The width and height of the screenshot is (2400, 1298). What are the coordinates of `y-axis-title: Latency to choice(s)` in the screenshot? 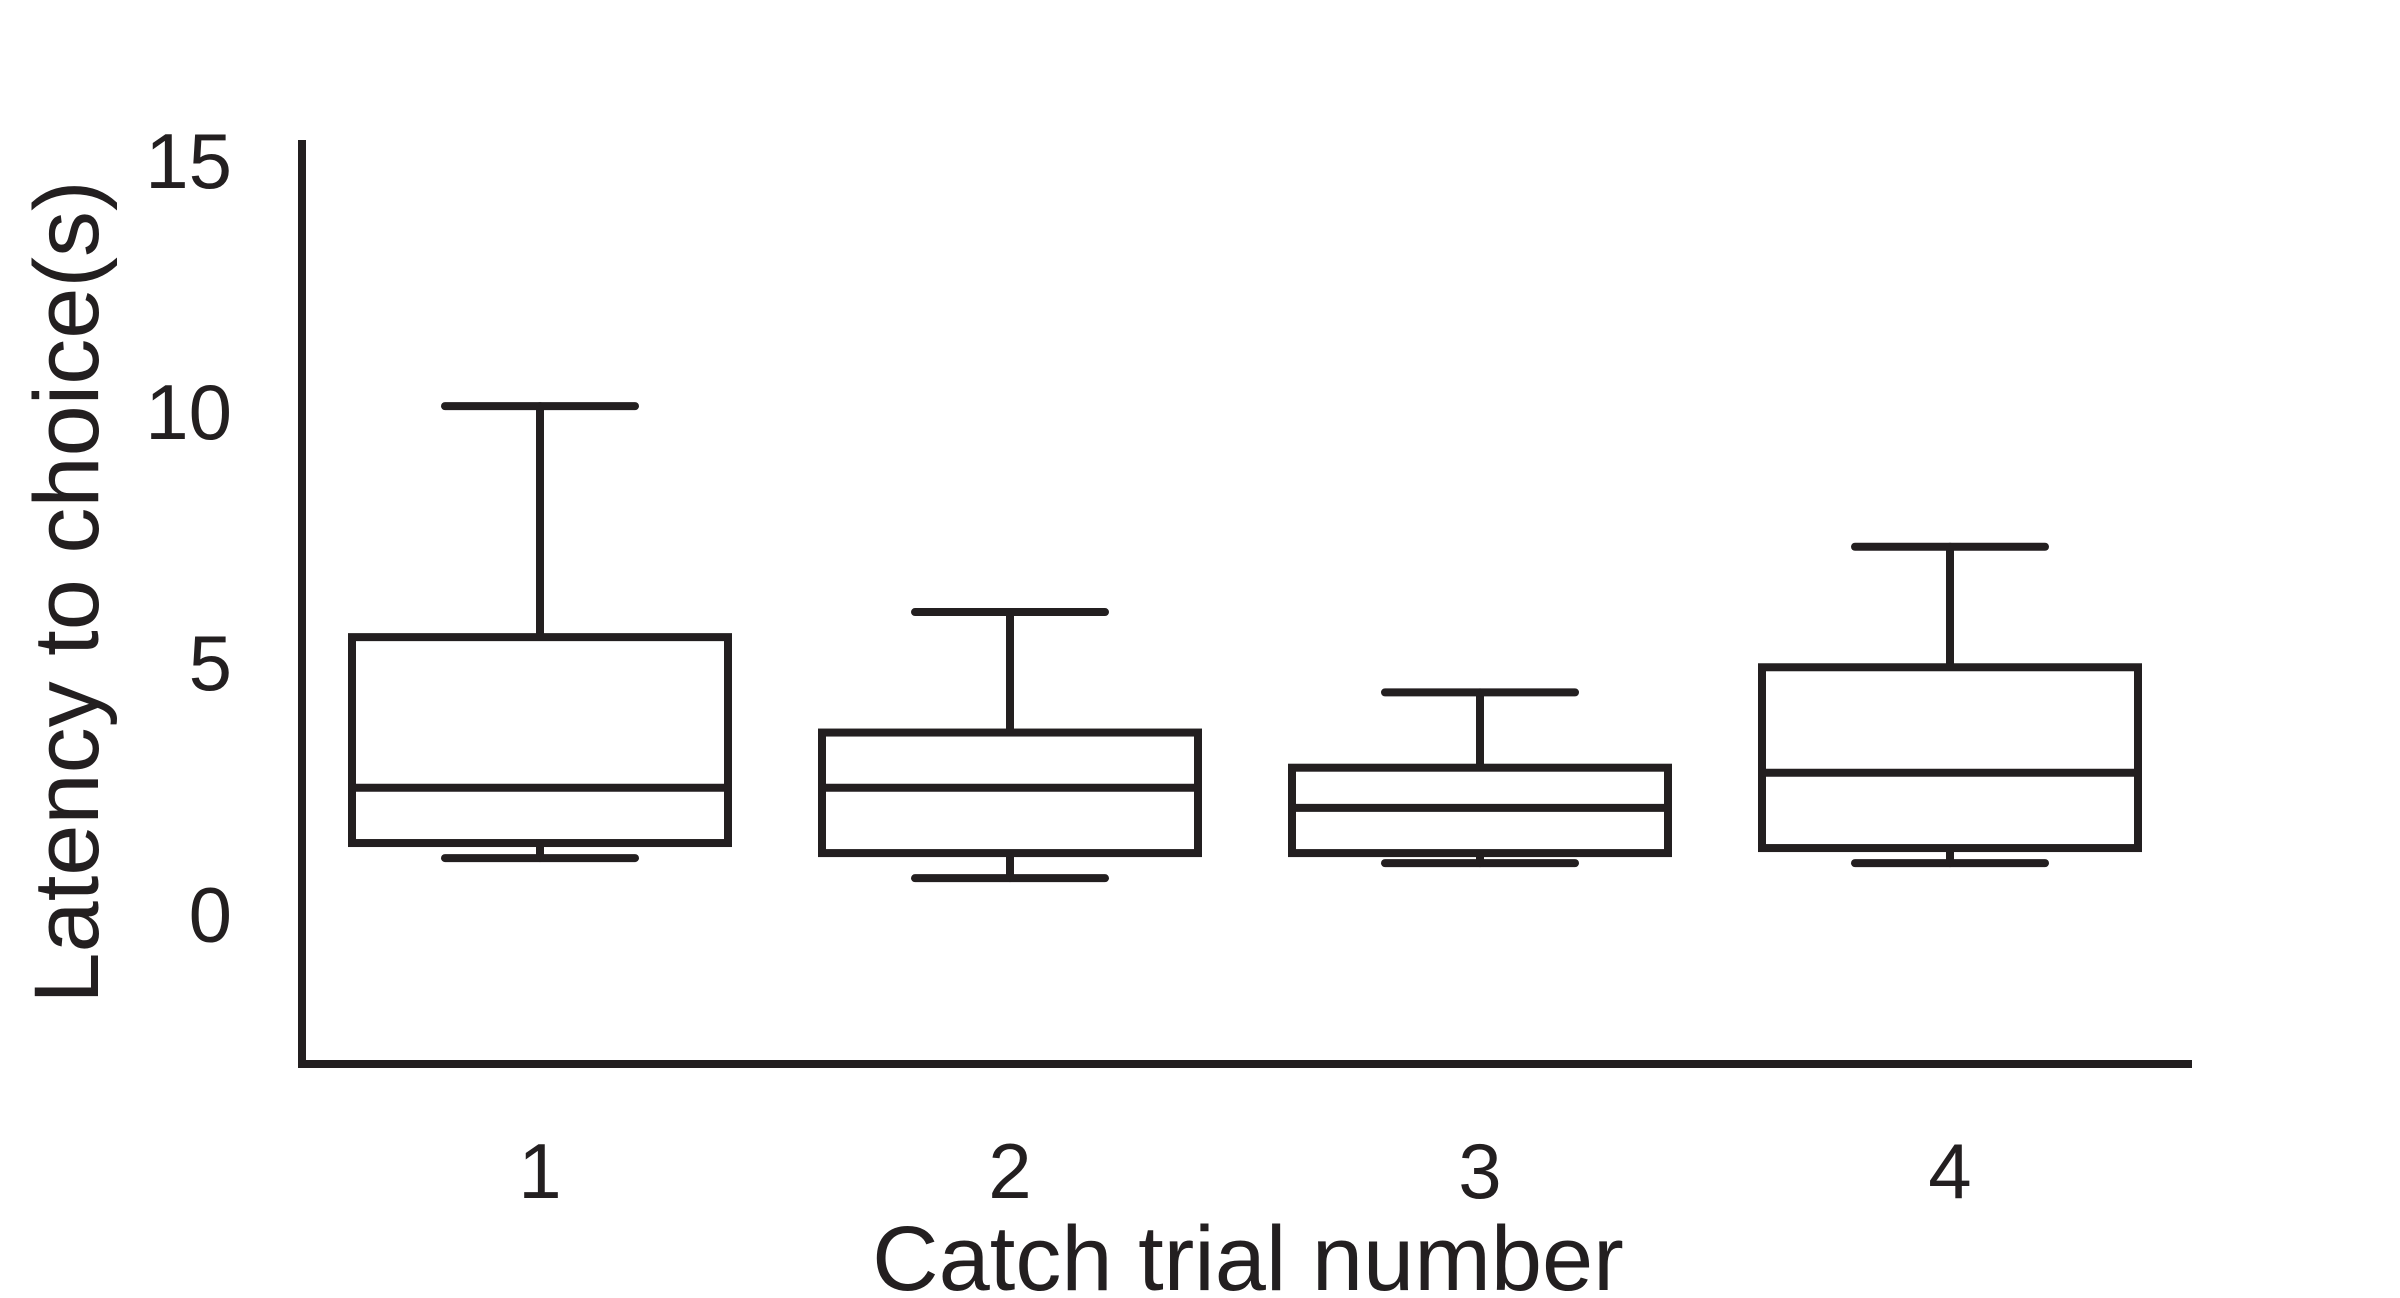 It's located at (67, 591).